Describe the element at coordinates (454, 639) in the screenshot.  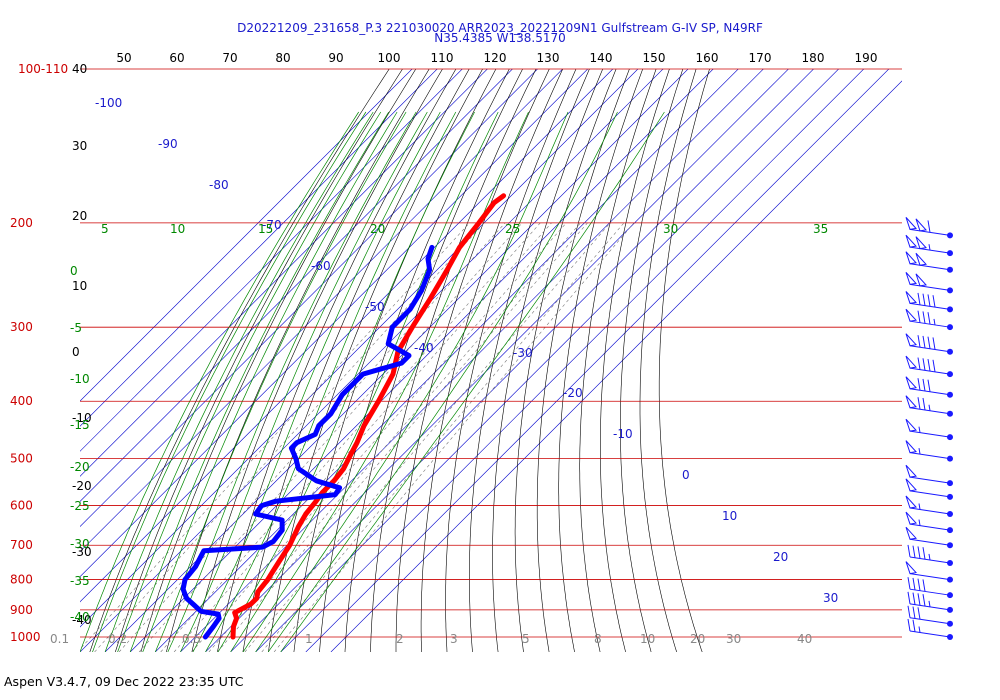
I see `mixing-ratio-label: 3` at that location.